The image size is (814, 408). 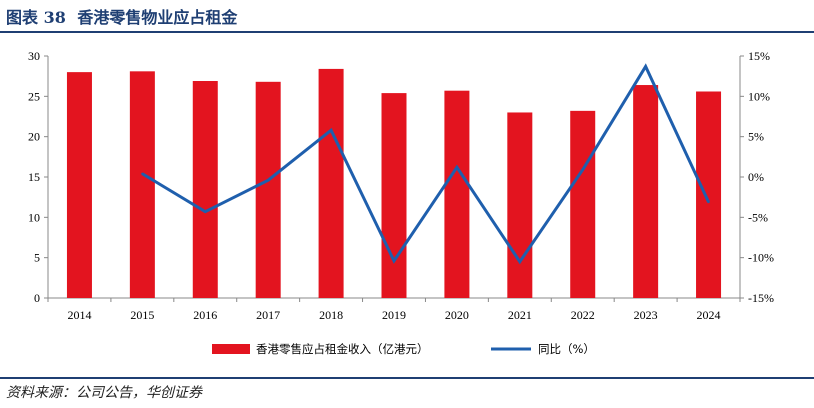 I want to click on x-tick-label: 2017, so click(x=268, y=315).